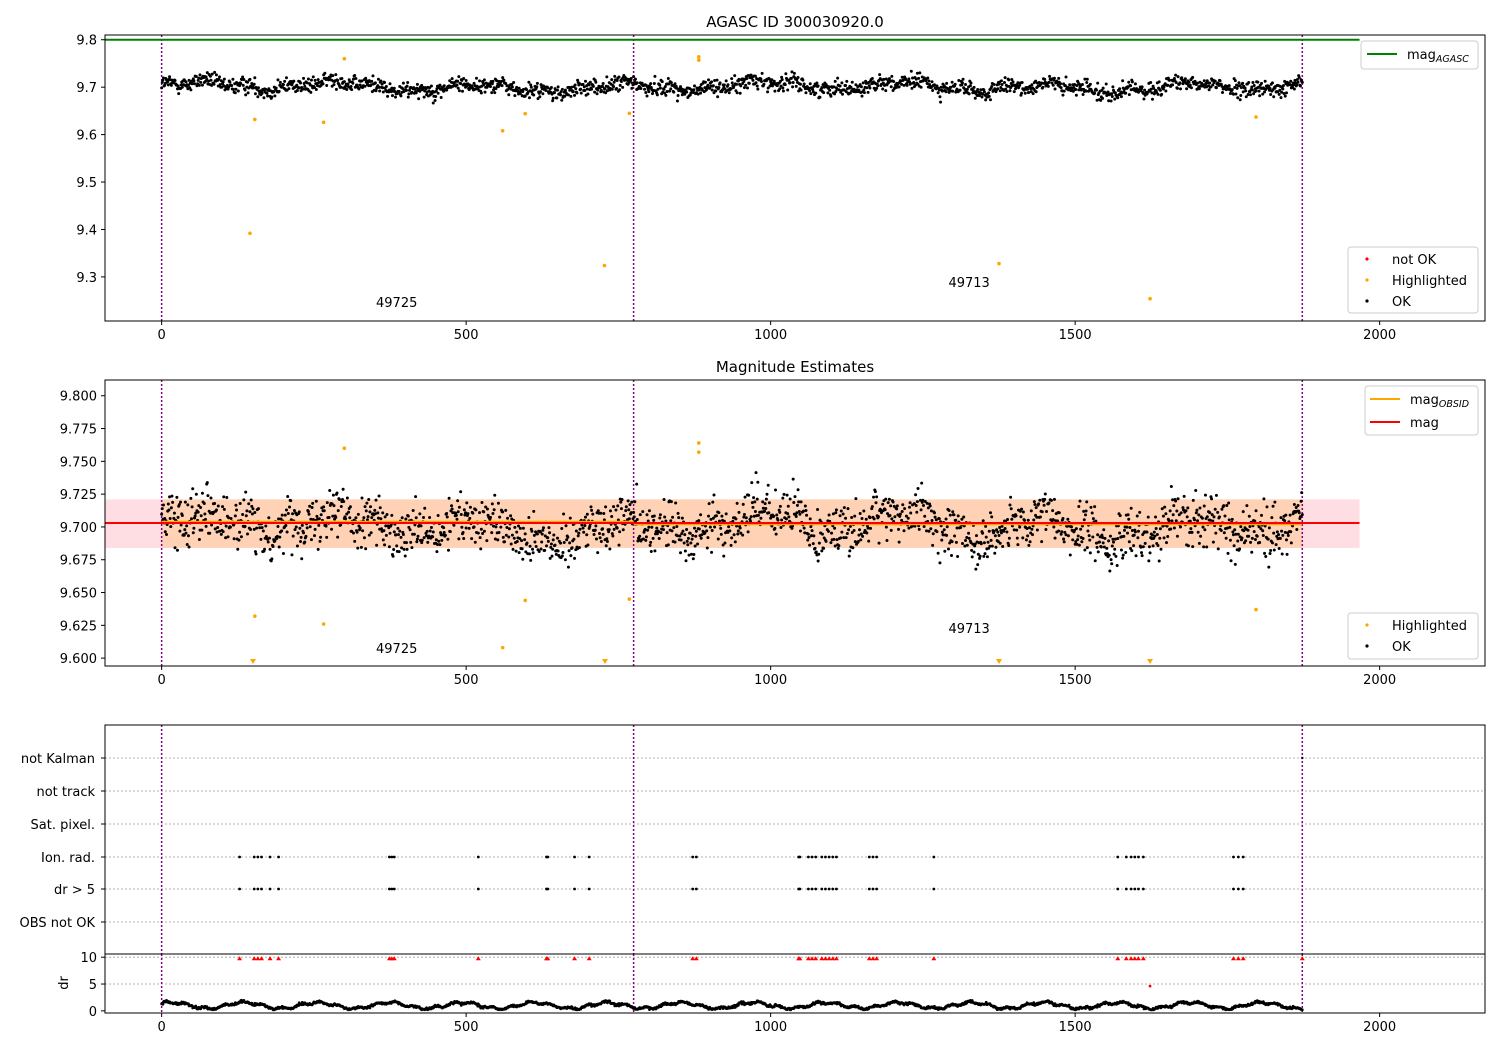 Image resolution: width=1500 pixels, height=1050 pixels. Describe the element at coordinates (396, 303) in the screenshot. I see `obsid-label: 49725` at that location.